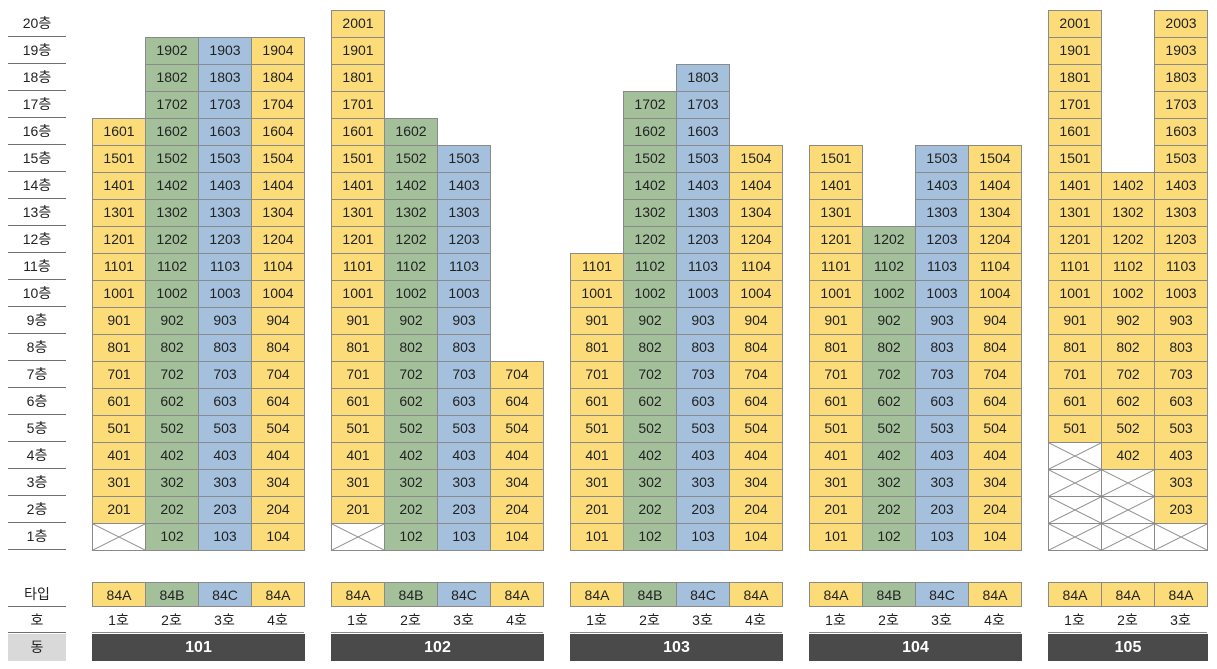  Describe the element at coordinates (172, 321) in the screenshot. I see `unit-cell-101-902: 902` at that location.